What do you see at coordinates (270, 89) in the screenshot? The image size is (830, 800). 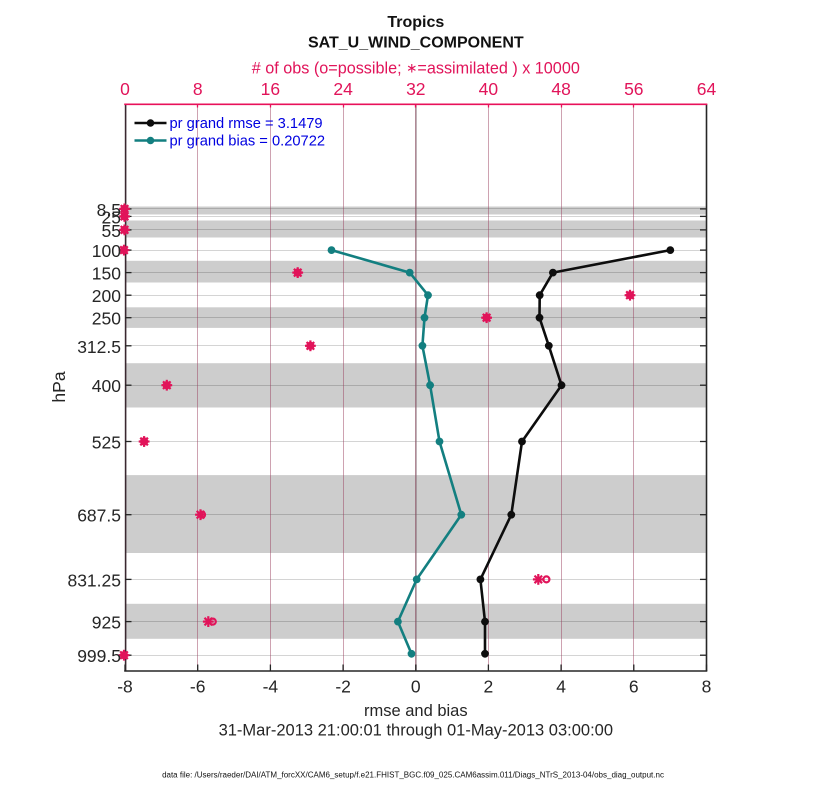 I see `svg-text: 16` at bounding box center [270, 89].